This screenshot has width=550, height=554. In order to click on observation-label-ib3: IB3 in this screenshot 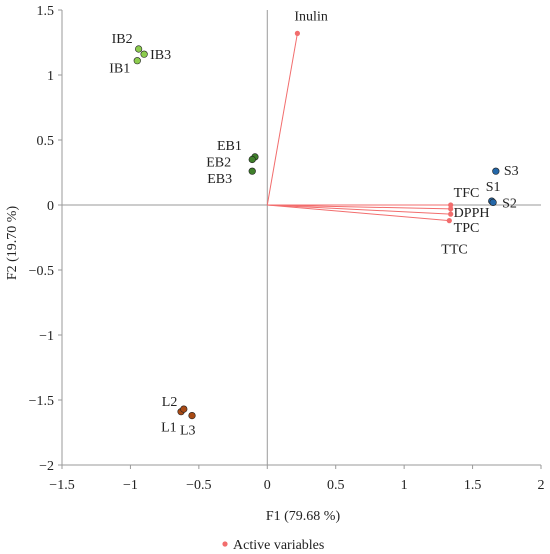, I will do `click(160, 55)`.